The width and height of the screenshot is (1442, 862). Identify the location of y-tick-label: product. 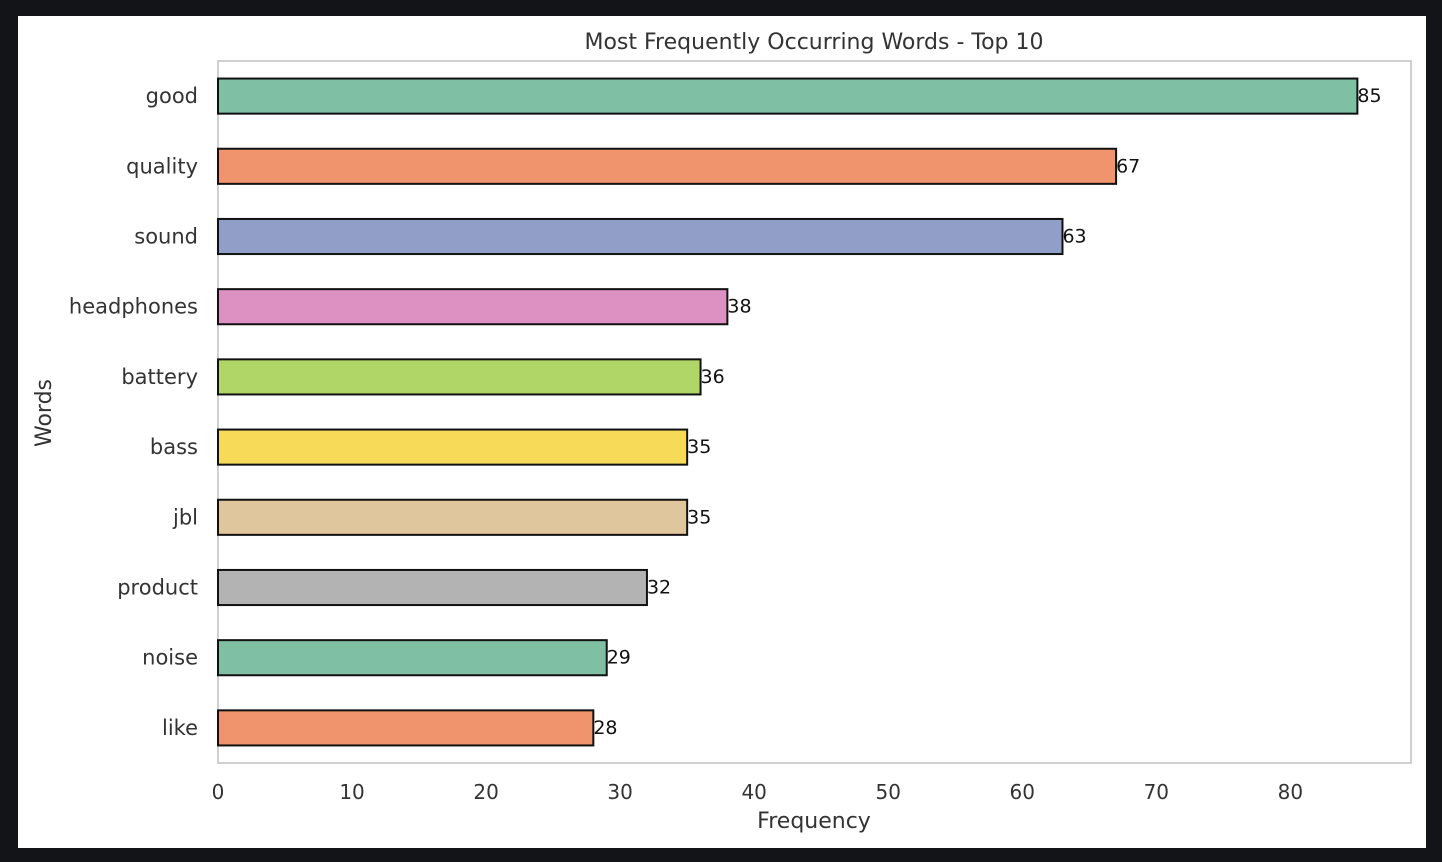
(157, 588).